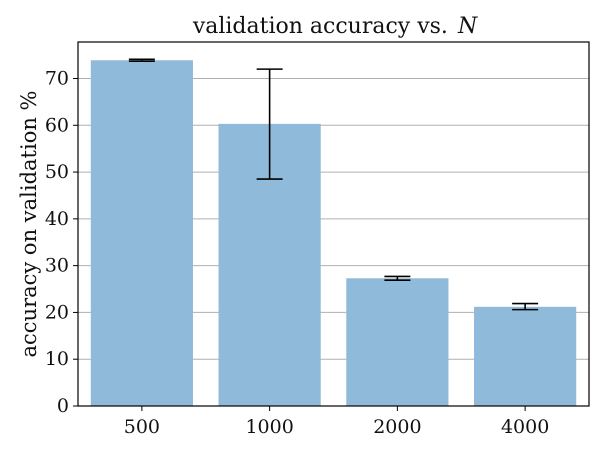  I want to click on x-tick-label: 500, so click(142, 427).